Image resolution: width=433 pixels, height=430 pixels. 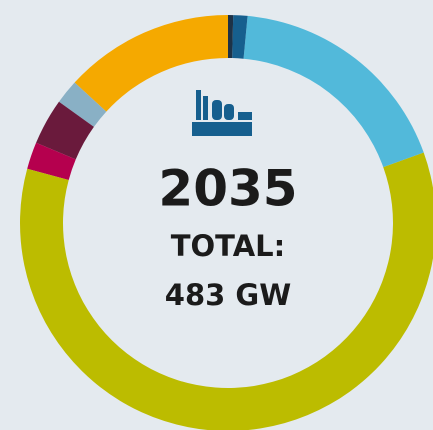 What do you see at coordinates (228, 246) in the screenshot?
I see `center-label: TOTAL:` at bounding box center [228, 246].